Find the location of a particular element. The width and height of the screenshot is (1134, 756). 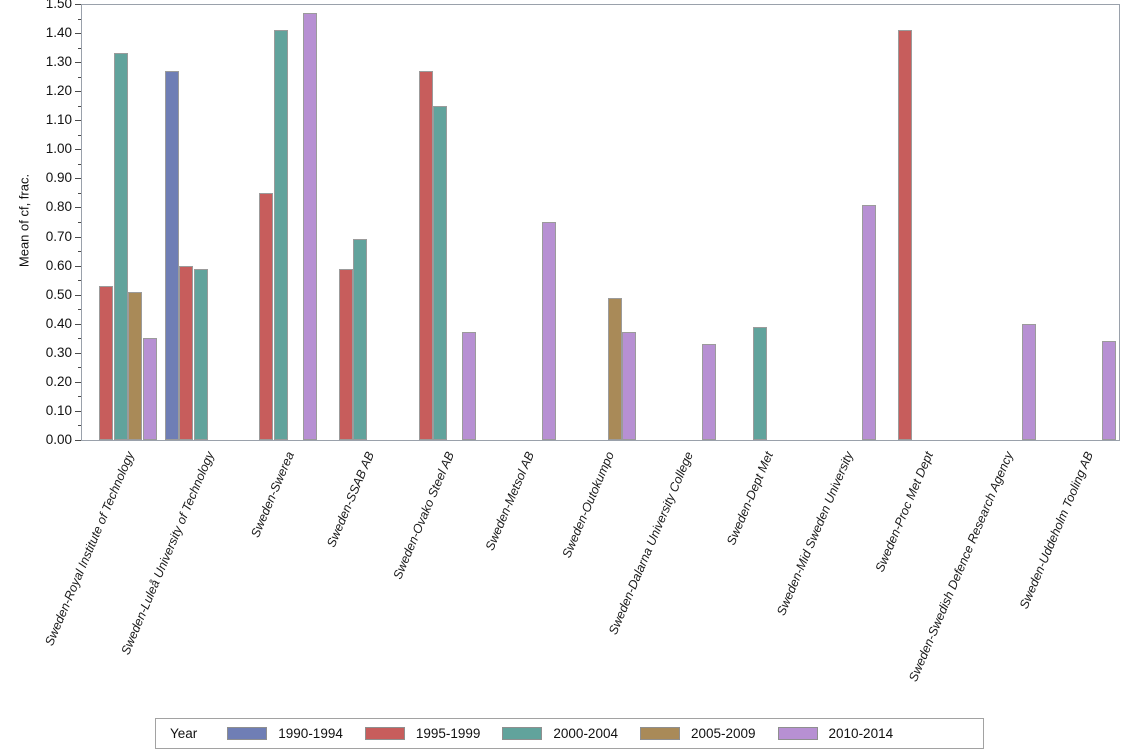

bar-2000-2004-cat8 is located at coordinates (760, 383).